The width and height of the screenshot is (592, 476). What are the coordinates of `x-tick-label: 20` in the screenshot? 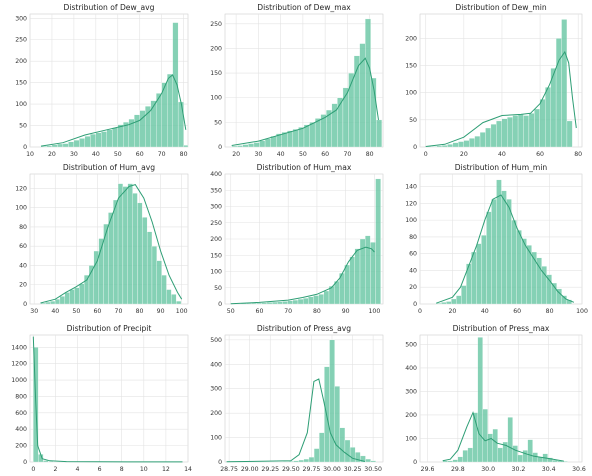 It's located at (452, 311).